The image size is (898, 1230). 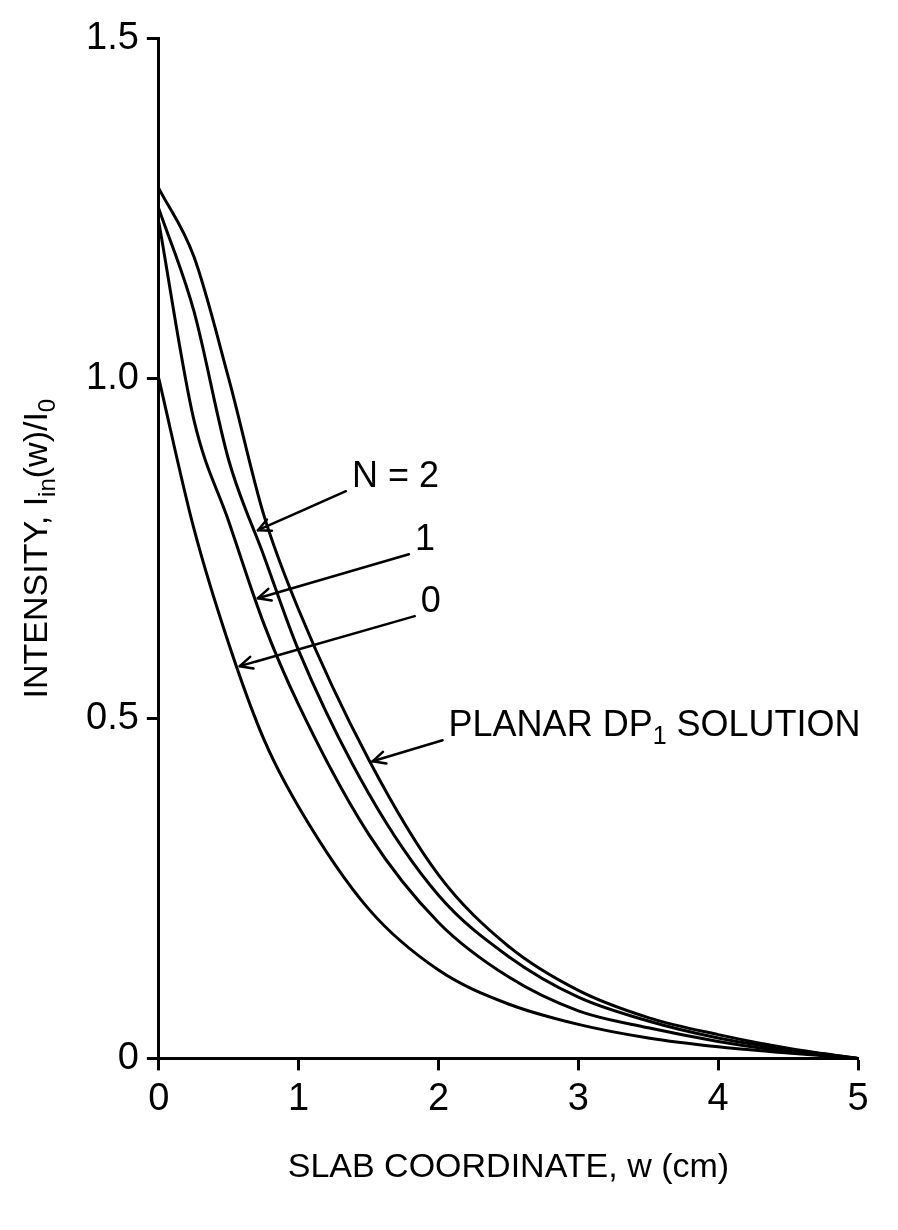 I want to click on x-tick-label: 2, so click(x=438, y=1096).